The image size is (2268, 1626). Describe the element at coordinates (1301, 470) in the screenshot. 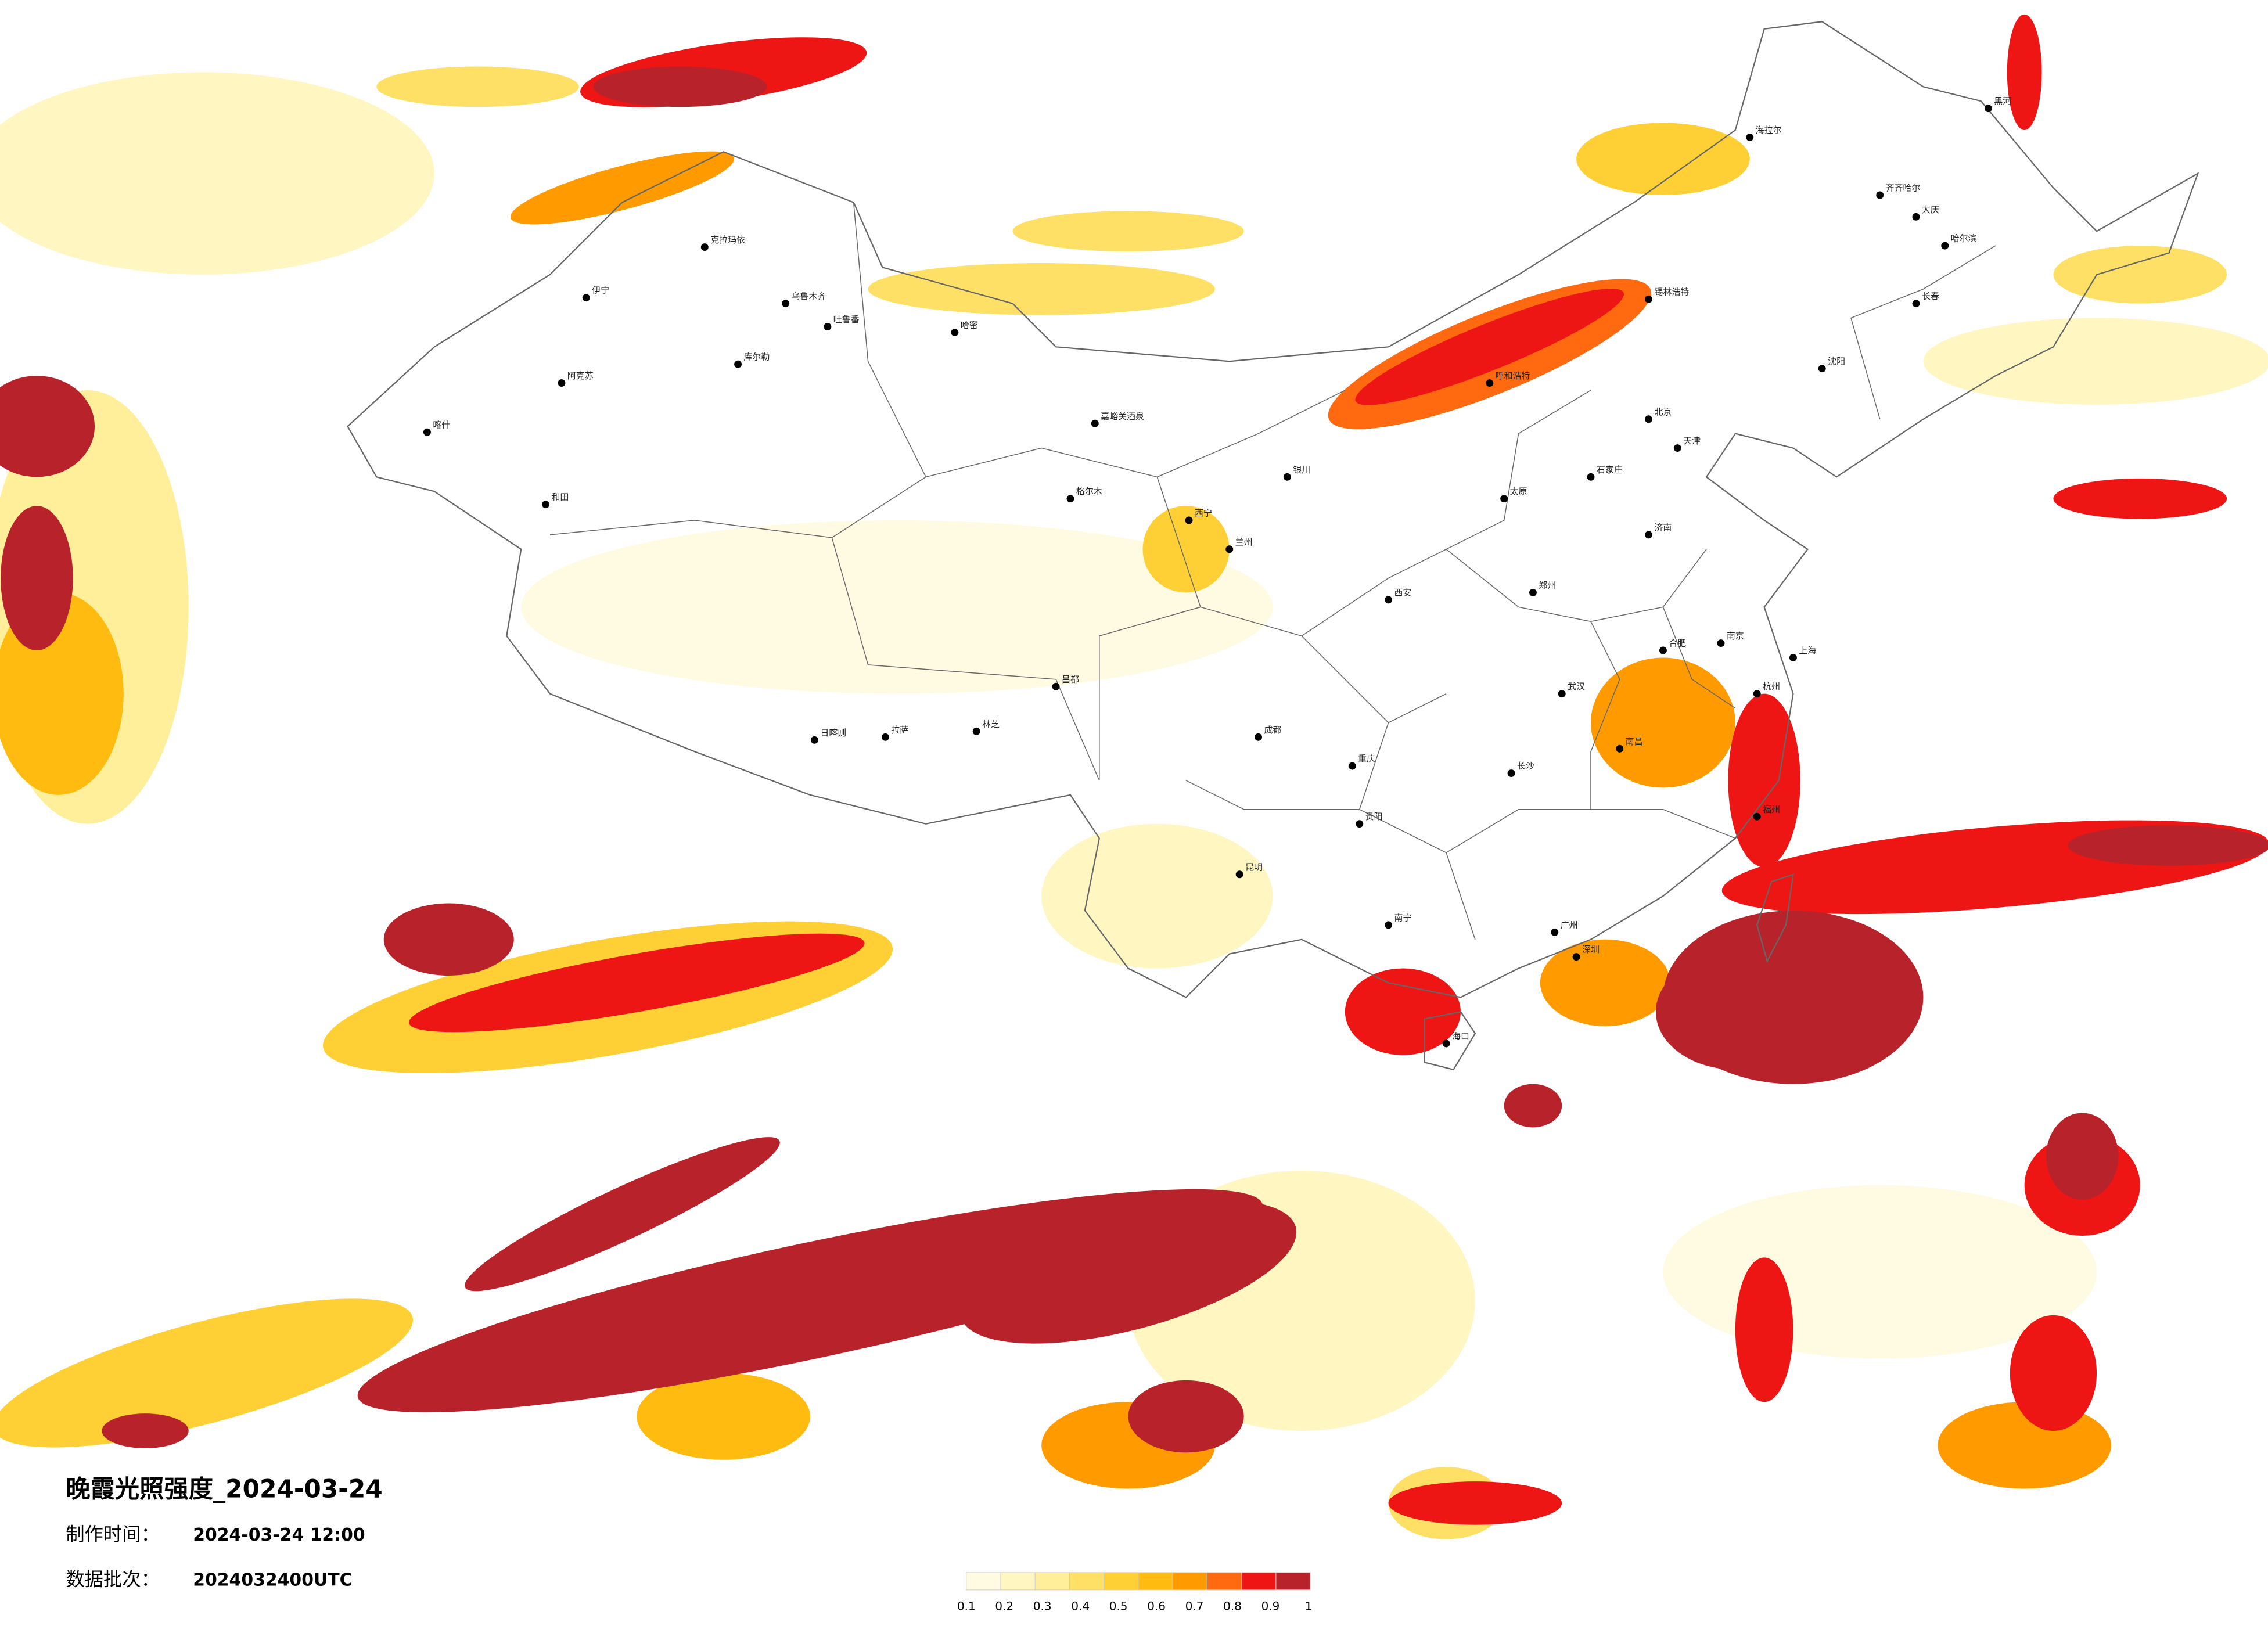

I see `city-label: 银川` at that location.